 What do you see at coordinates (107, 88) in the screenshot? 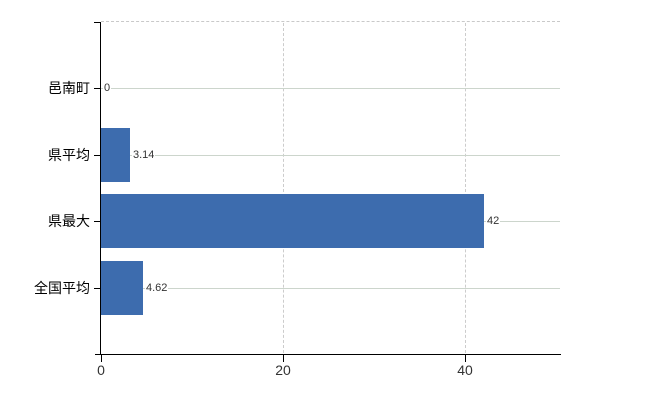
I see `bar-value-label: 0` at bounding box center [107, 88].